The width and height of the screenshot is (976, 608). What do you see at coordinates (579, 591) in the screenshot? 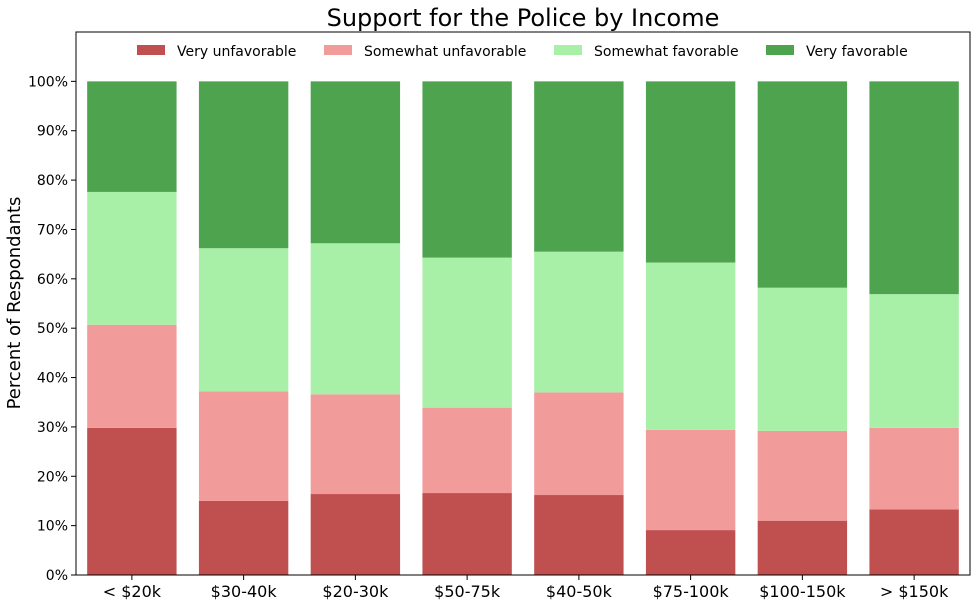
I see `x-tick-label: $40-50k` at bounding box center [579, 591].